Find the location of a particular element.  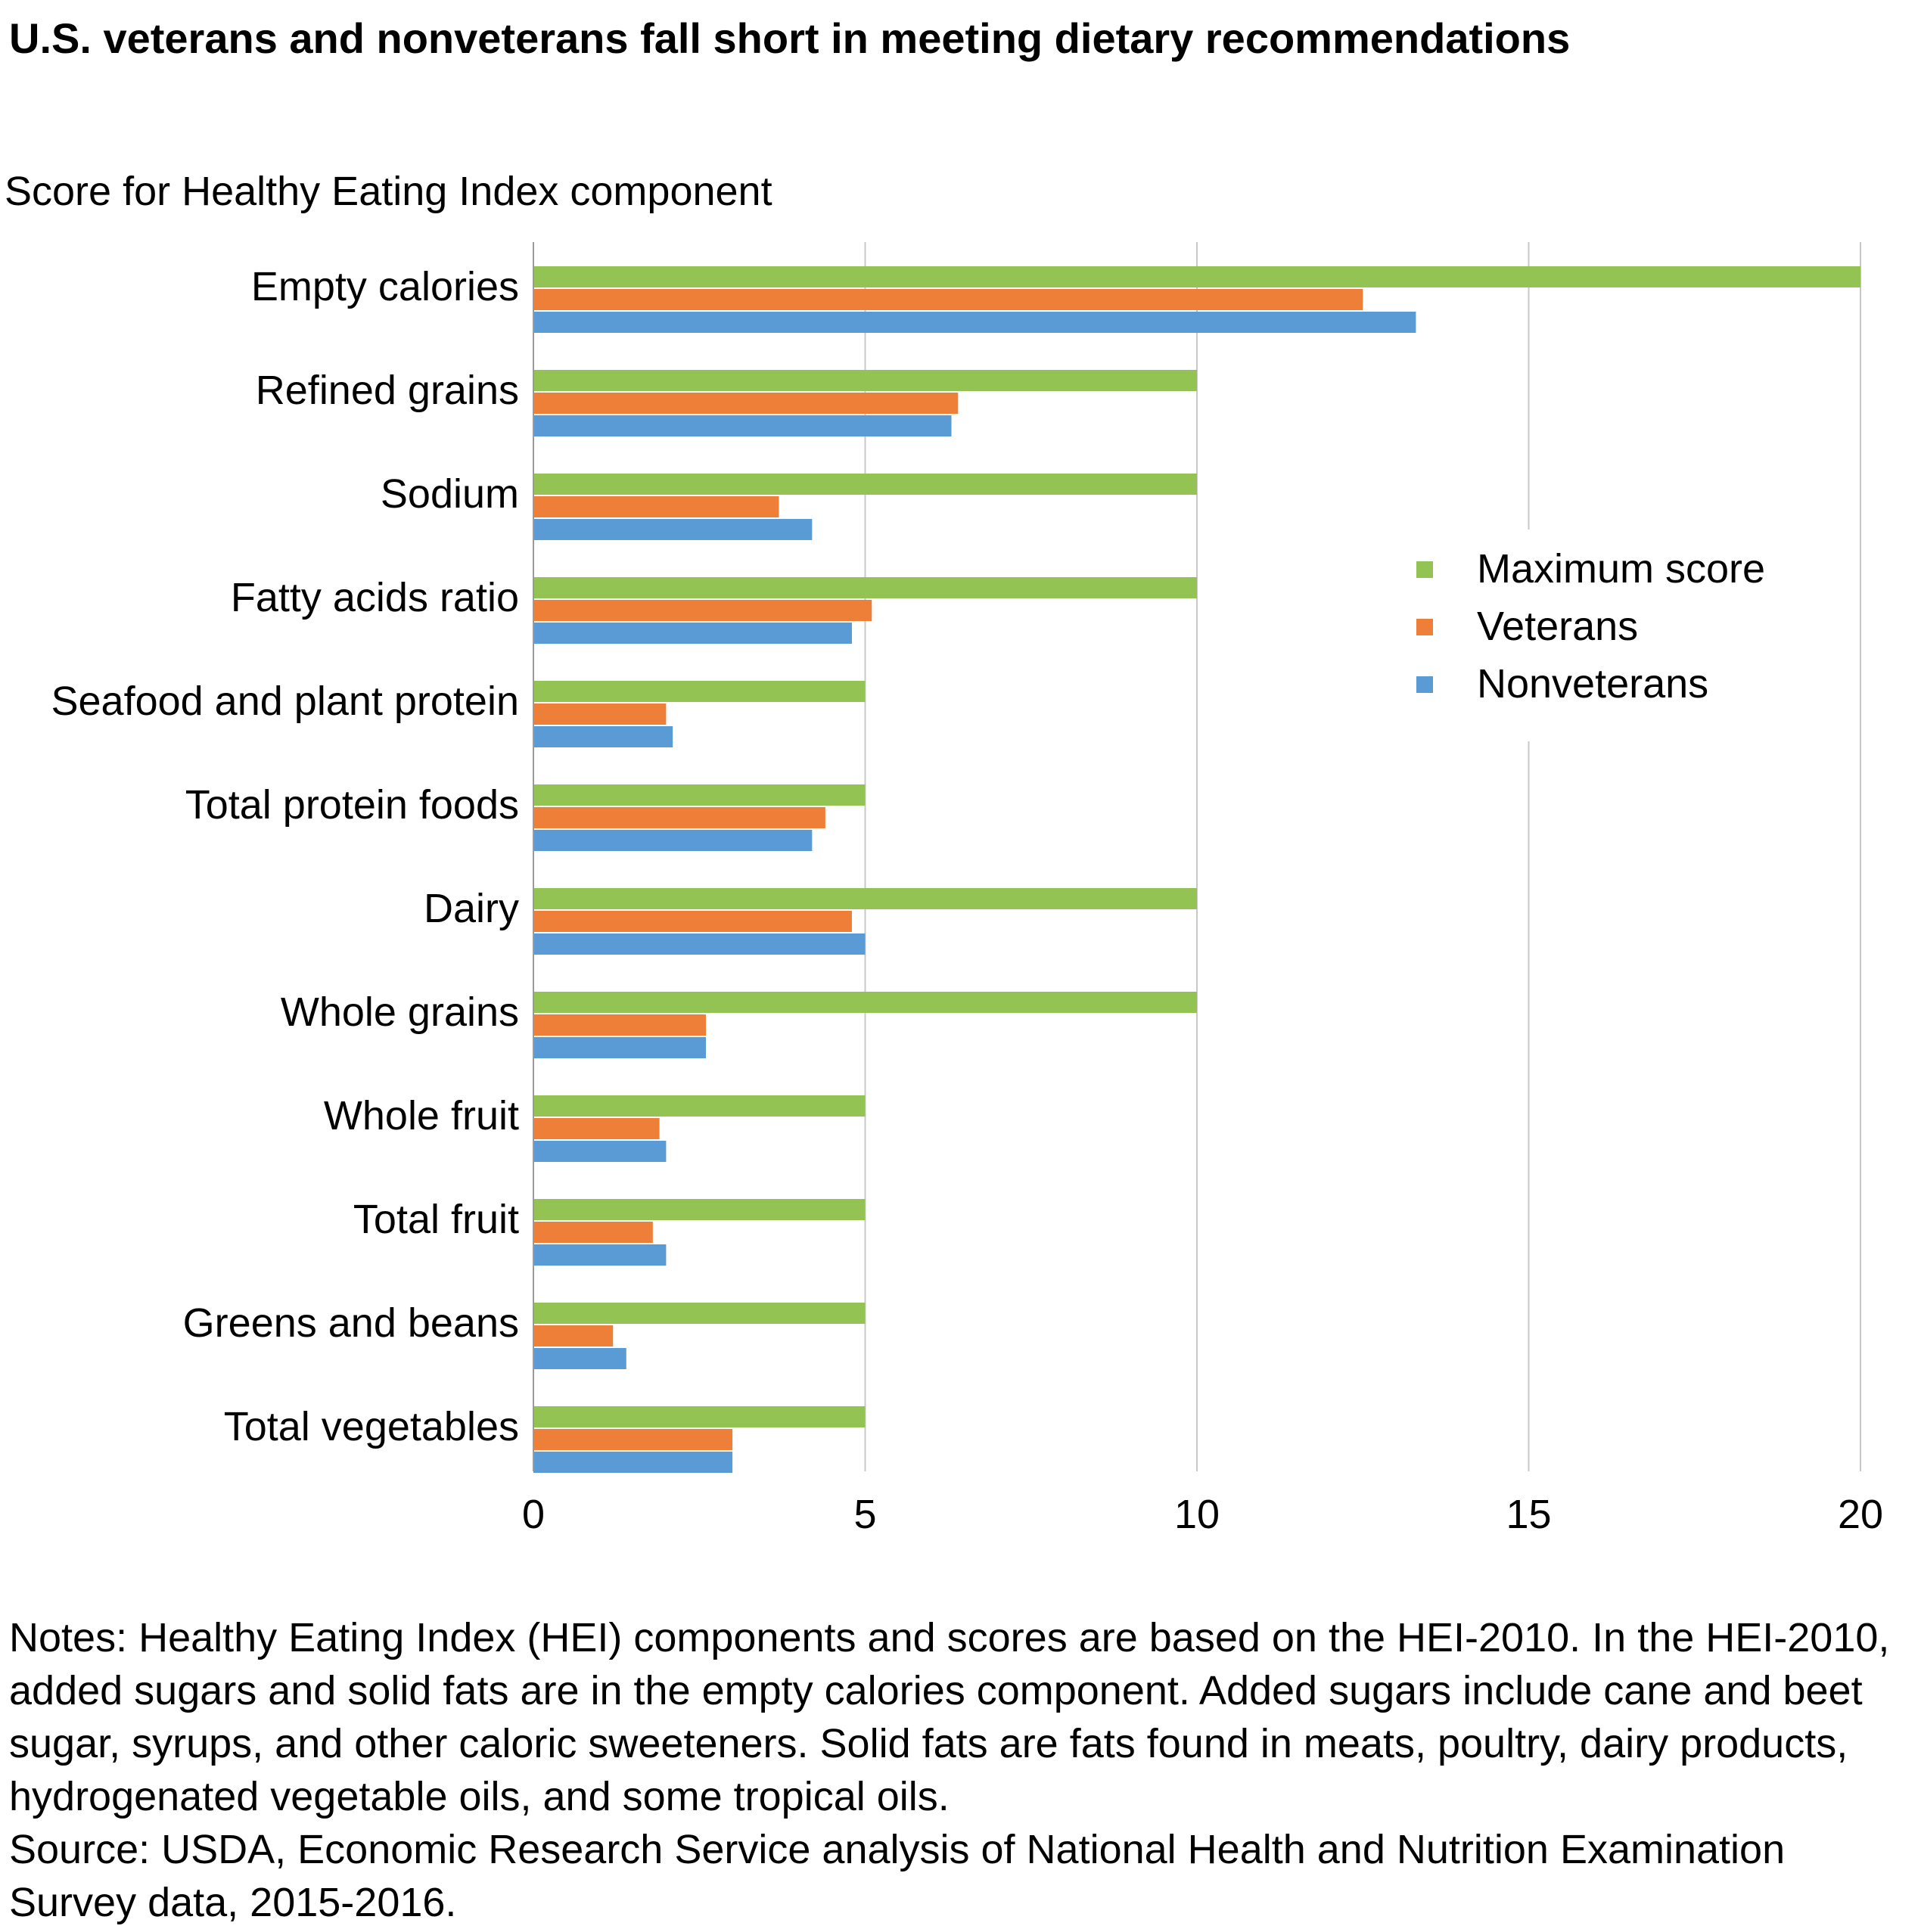

category-label: Total vegetables is located at coordinates (371, 1426).